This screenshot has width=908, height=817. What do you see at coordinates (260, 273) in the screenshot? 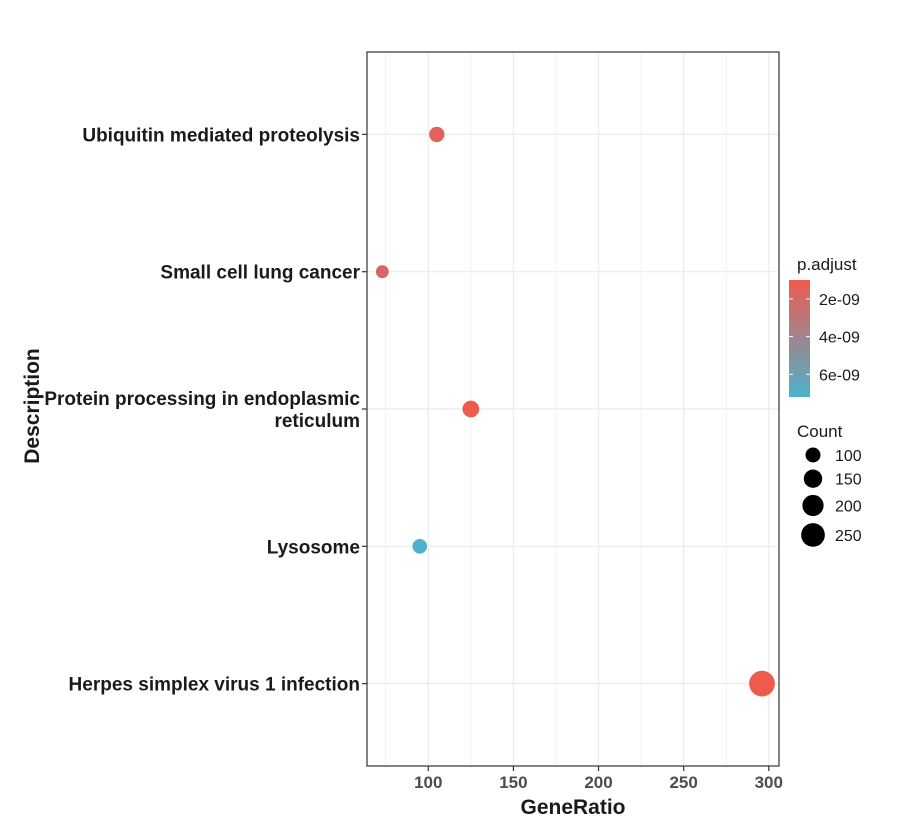
I see `y-tick-label: Small cell lung cancer` at bounding box center [260, 273].